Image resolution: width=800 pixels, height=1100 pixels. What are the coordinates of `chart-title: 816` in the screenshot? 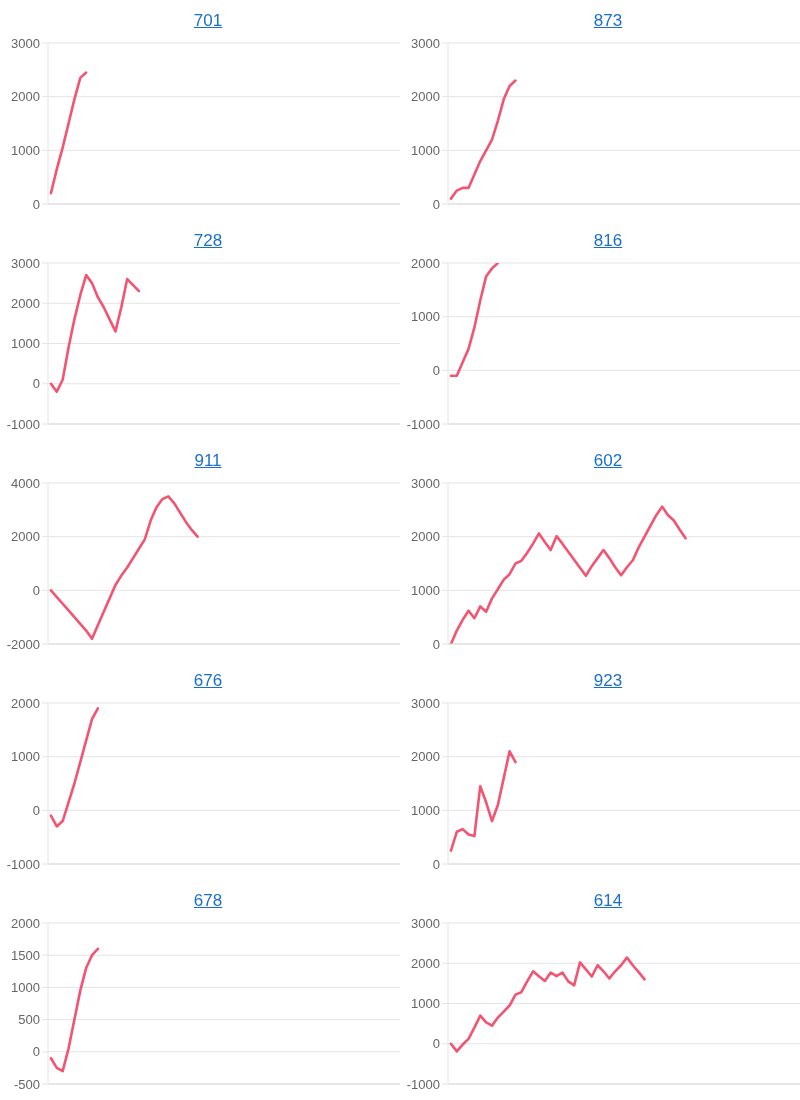 It's located at (608, 241).